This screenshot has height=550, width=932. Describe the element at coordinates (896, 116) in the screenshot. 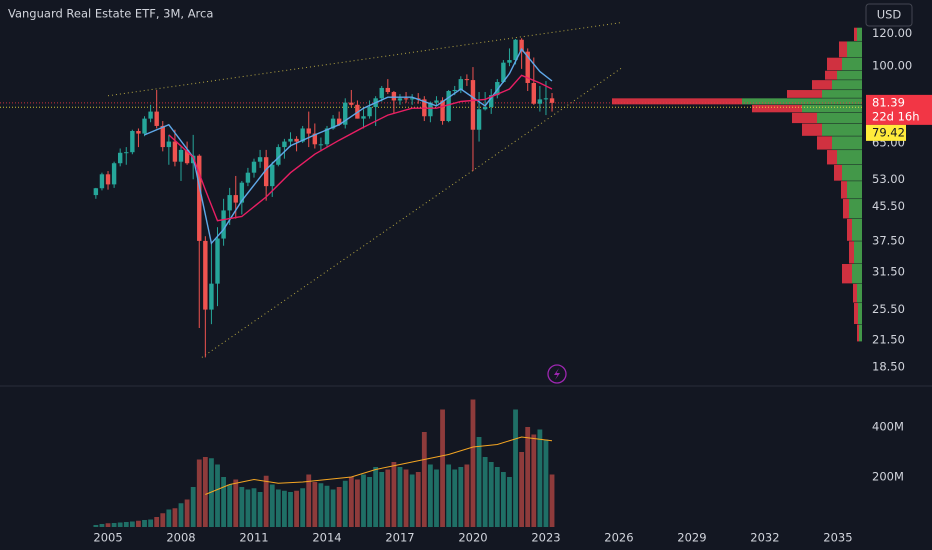

I see `countdown-label: 22d 16h` at that location.